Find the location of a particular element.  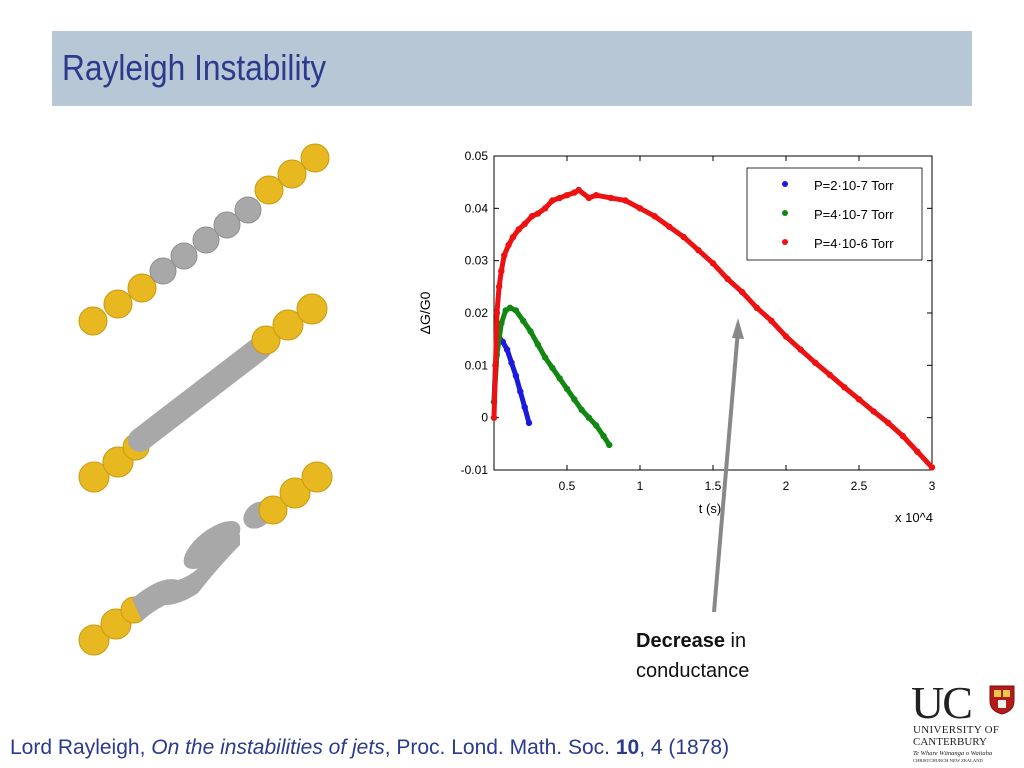

x-tick-label: 2.5 is located at coordinates (859, 486).